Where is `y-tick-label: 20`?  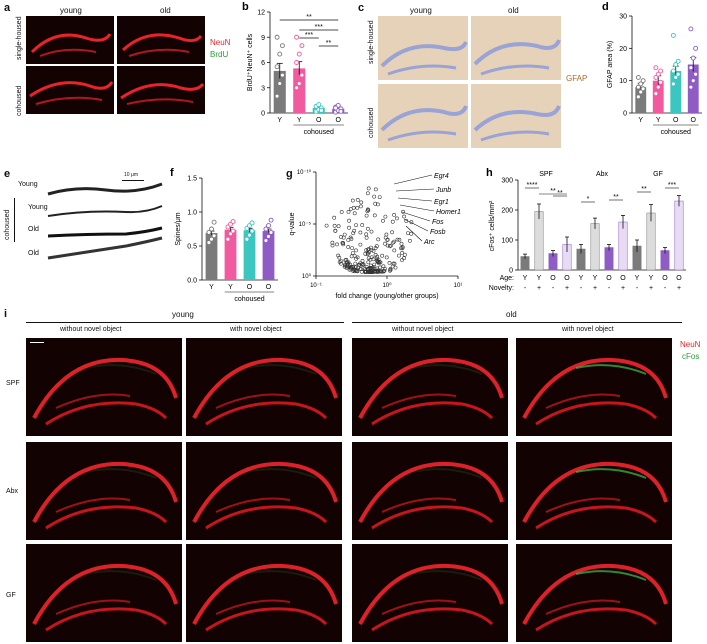 y-tick-label: 20 is located at coordinates (623, 49).